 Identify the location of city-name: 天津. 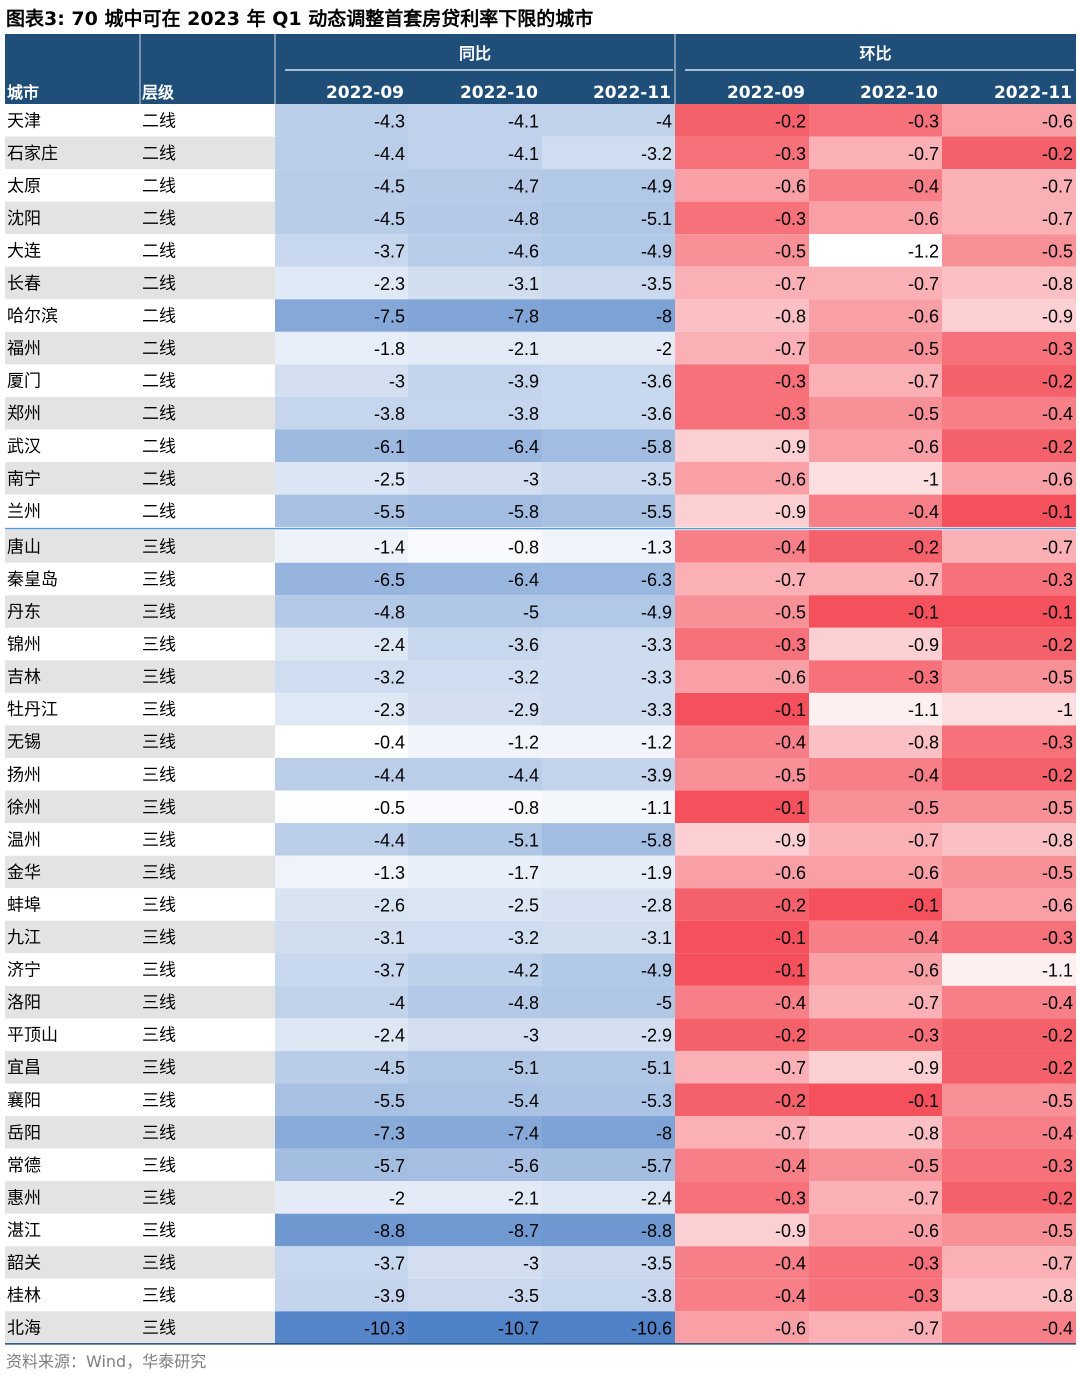
(24, 121).